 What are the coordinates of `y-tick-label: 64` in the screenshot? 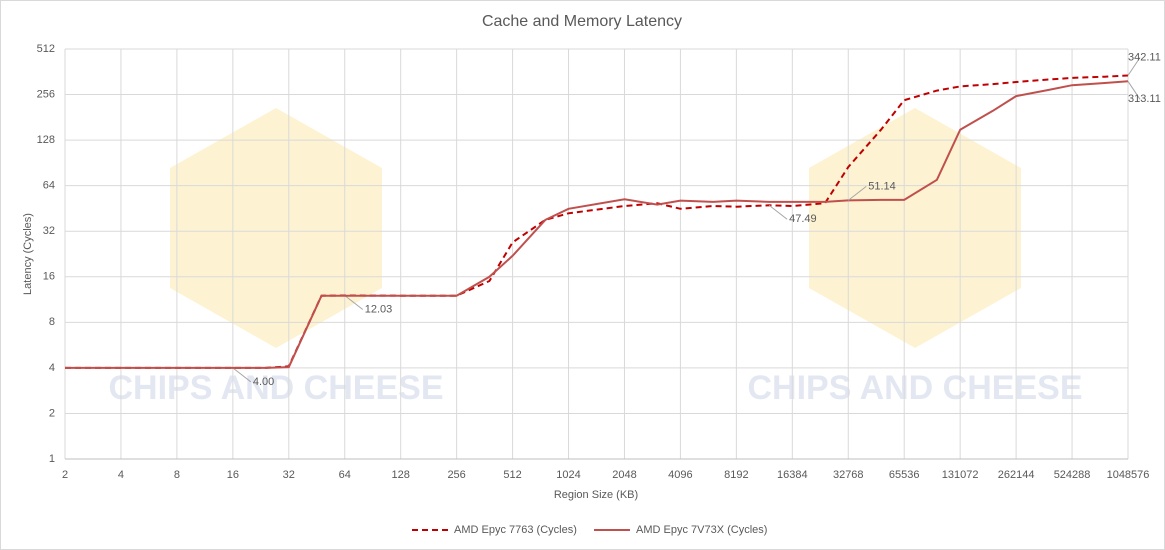 It's located at (49, 186).